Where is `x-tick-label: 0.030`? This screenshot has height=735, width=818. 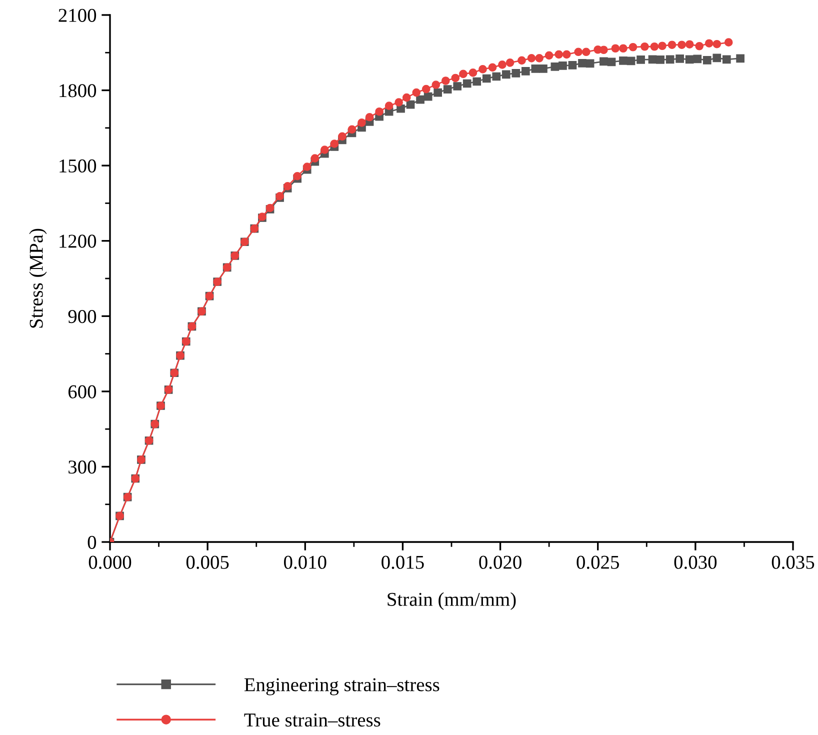
x-tick-label: 0.030 is located at coordinates (695, 562).